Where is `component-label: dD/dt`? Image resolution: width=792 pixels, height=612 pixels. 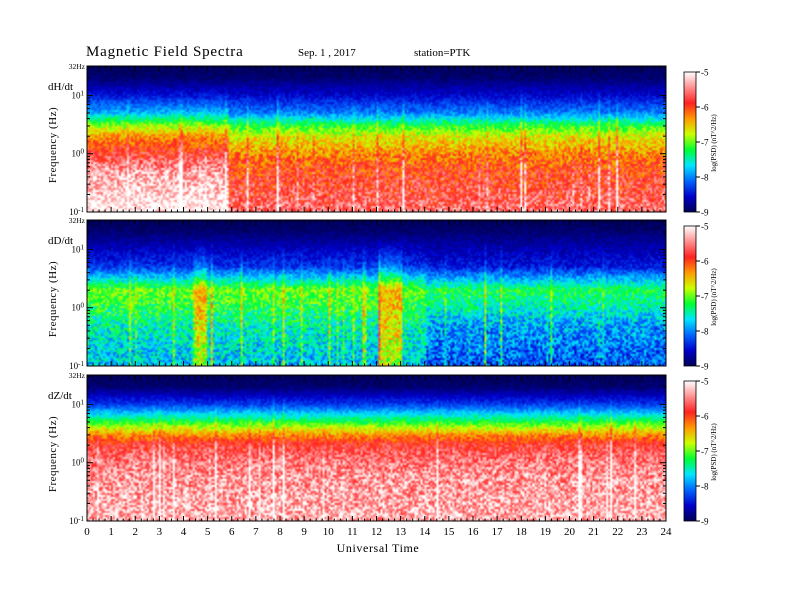 component-label: dD/dt is located at coordinates (60, 241).